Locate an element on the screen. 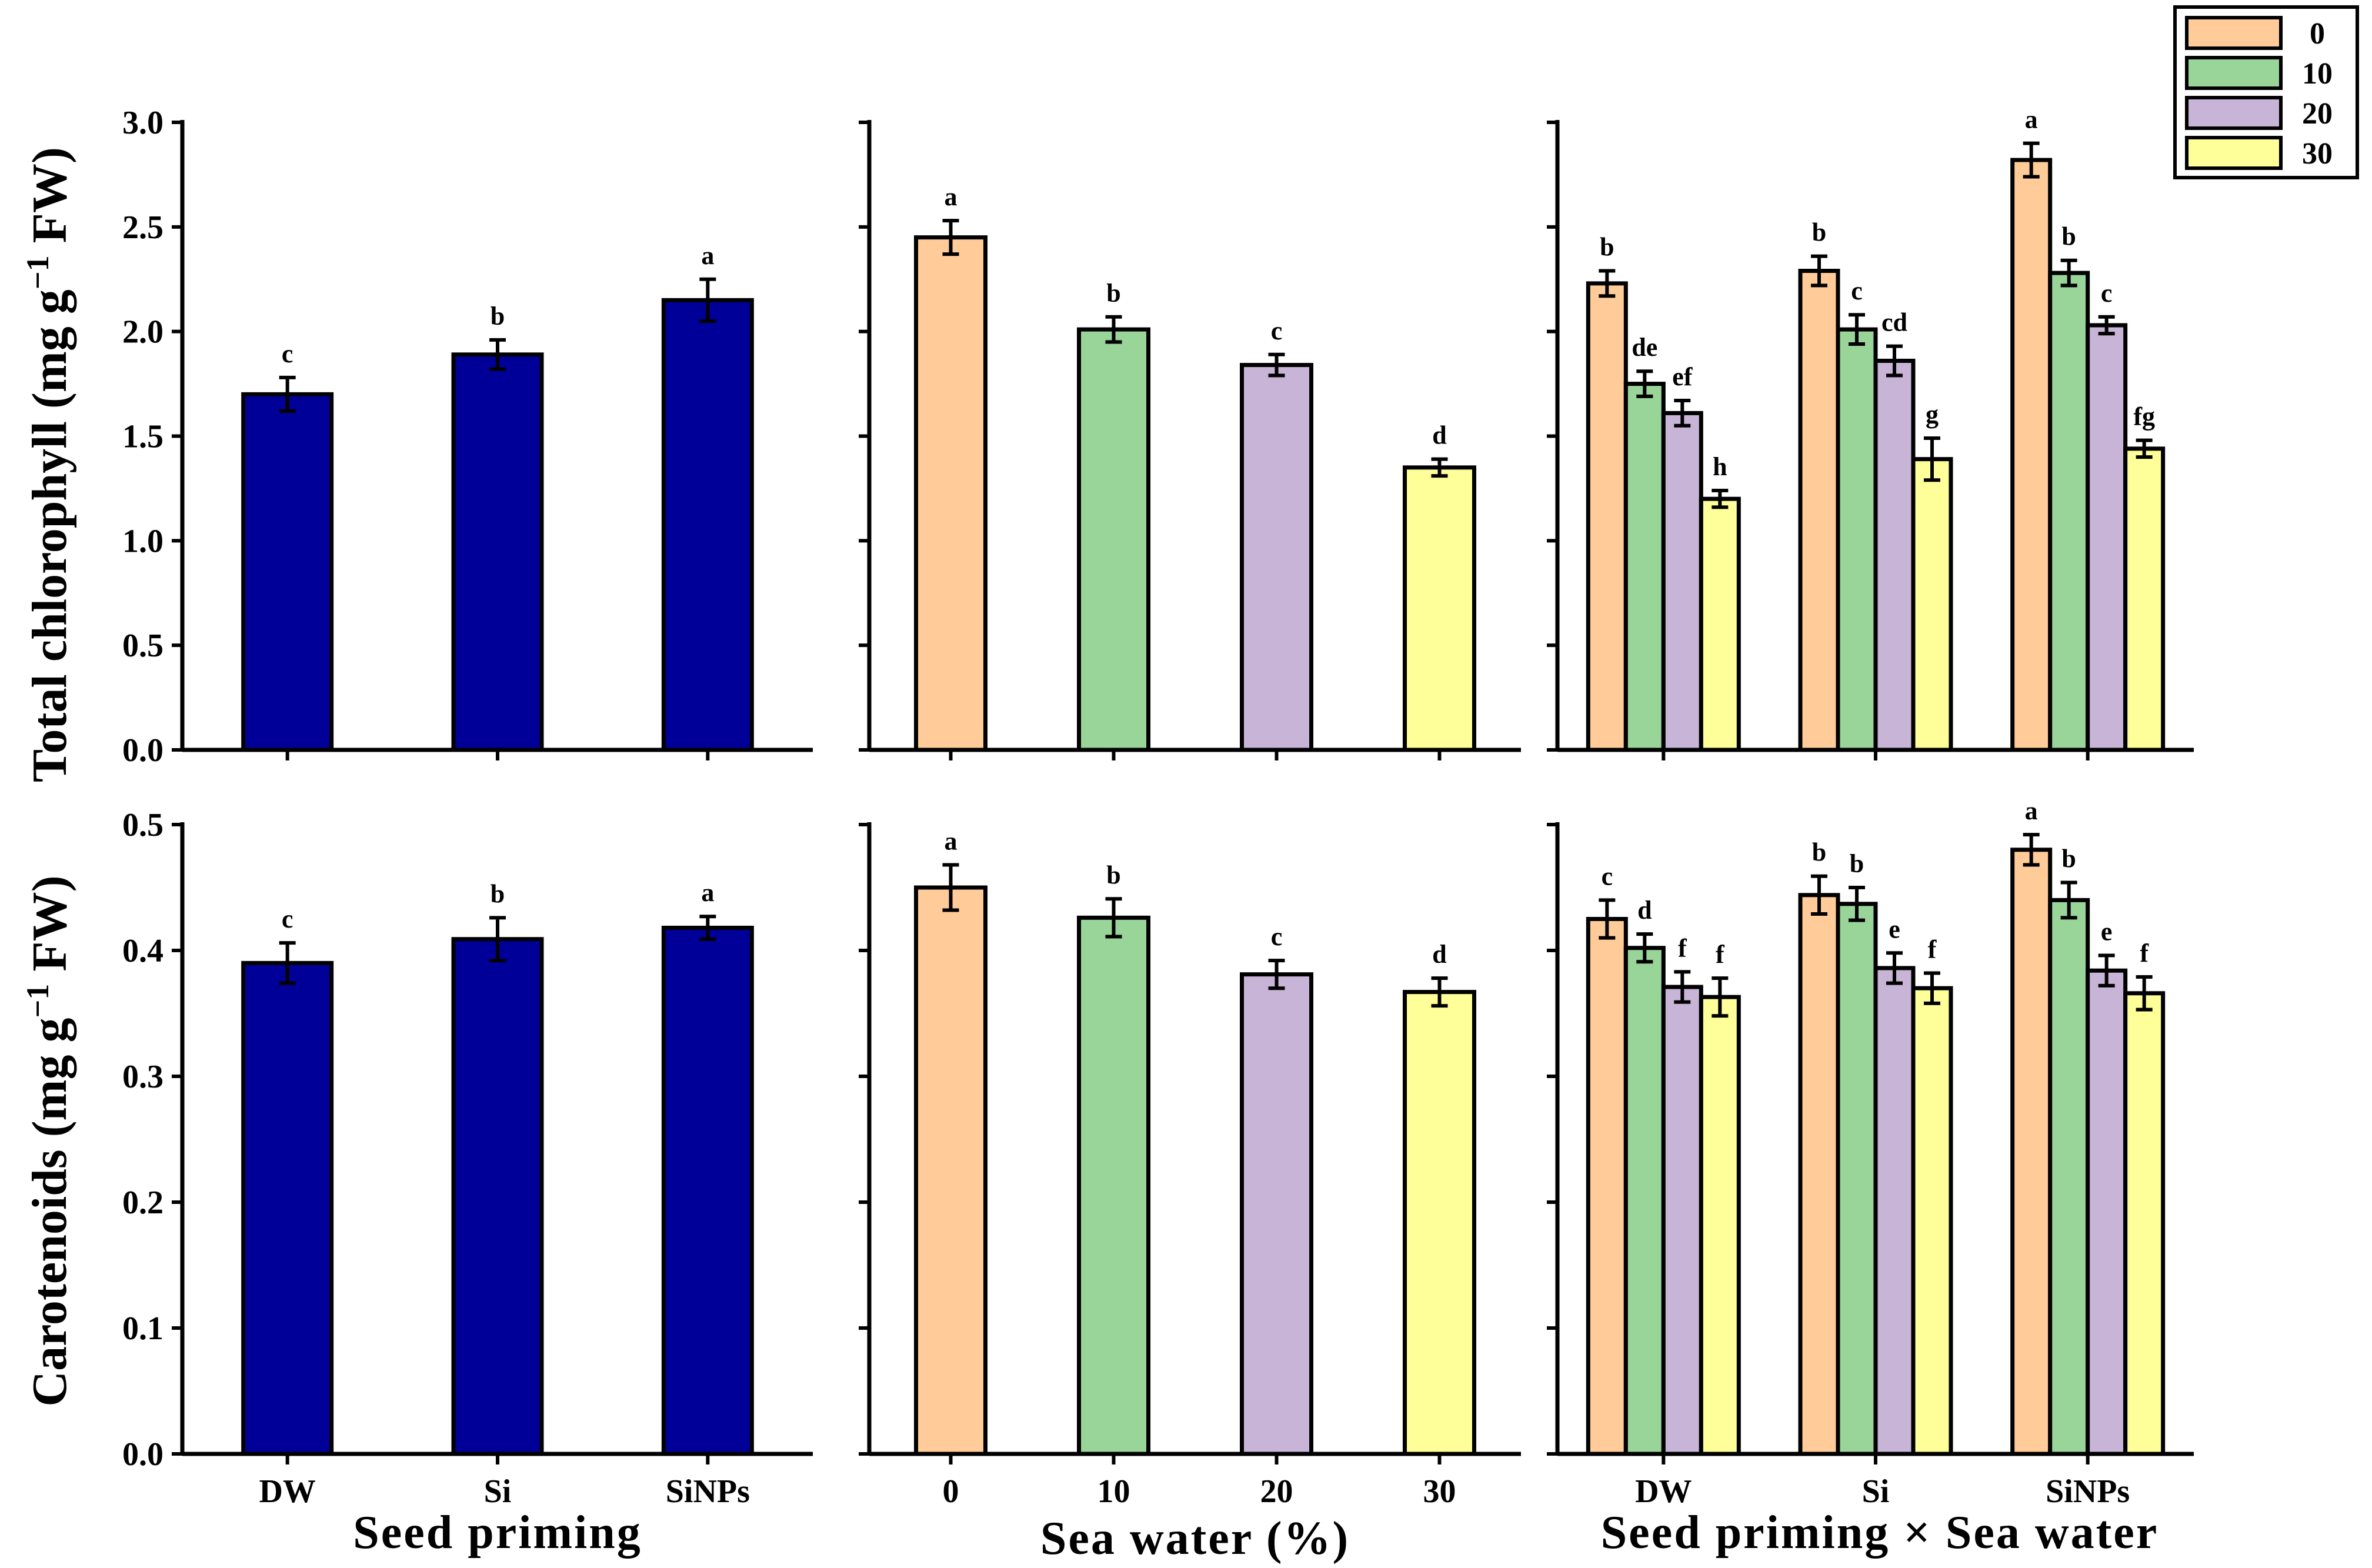 Image resolution: width=2372 pixels, height=1568 pixels. significance-letter-DW: c is located at coordinates (288, 919).